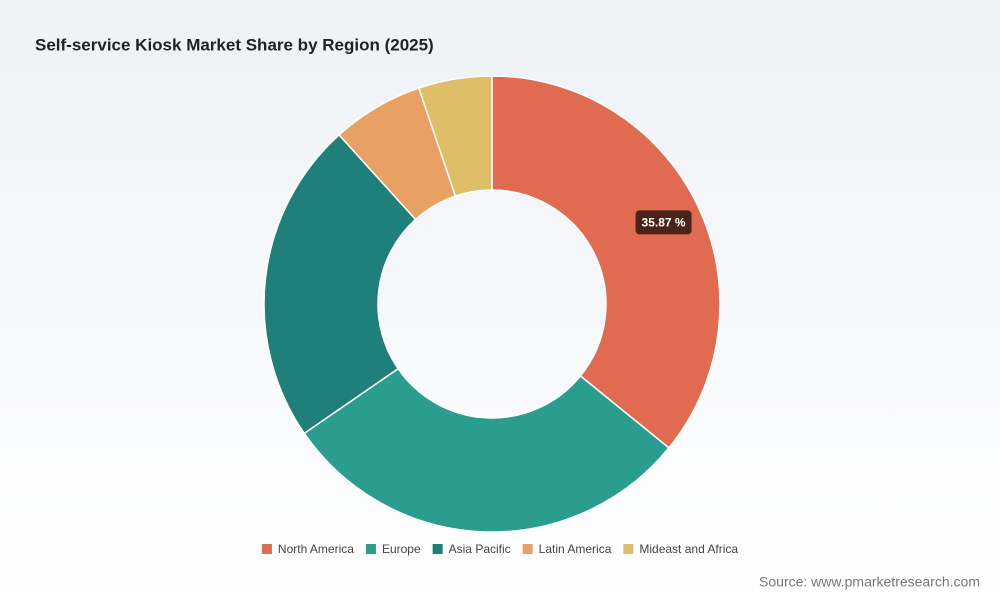  What do you see at coordinates (480, 549) in the screenshot?
I see `legend-label: Asia Pacific` at bounding box center [480, 549].